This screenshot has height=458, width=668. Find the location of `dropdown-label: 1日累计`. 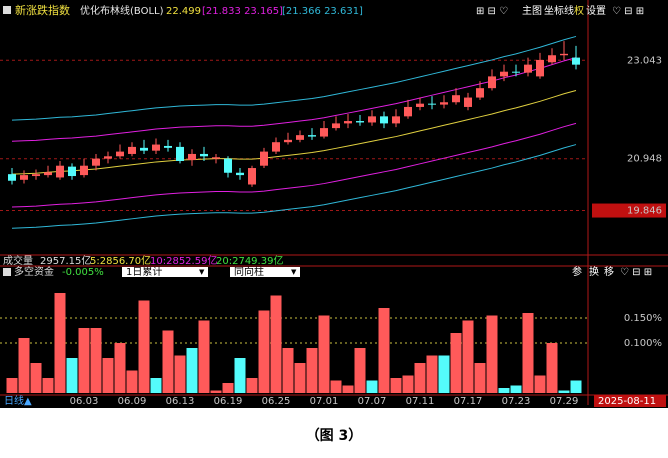

dropdown-label: 1日累计 is located at coordinates (144, 271).